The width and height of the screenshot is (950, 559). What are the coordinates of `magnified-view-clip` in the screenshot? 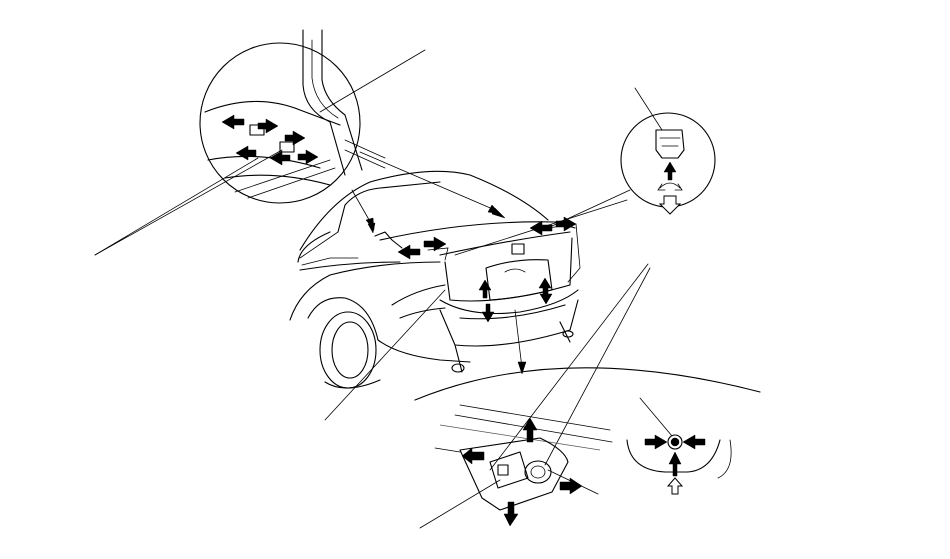 It's located at (668, 163).